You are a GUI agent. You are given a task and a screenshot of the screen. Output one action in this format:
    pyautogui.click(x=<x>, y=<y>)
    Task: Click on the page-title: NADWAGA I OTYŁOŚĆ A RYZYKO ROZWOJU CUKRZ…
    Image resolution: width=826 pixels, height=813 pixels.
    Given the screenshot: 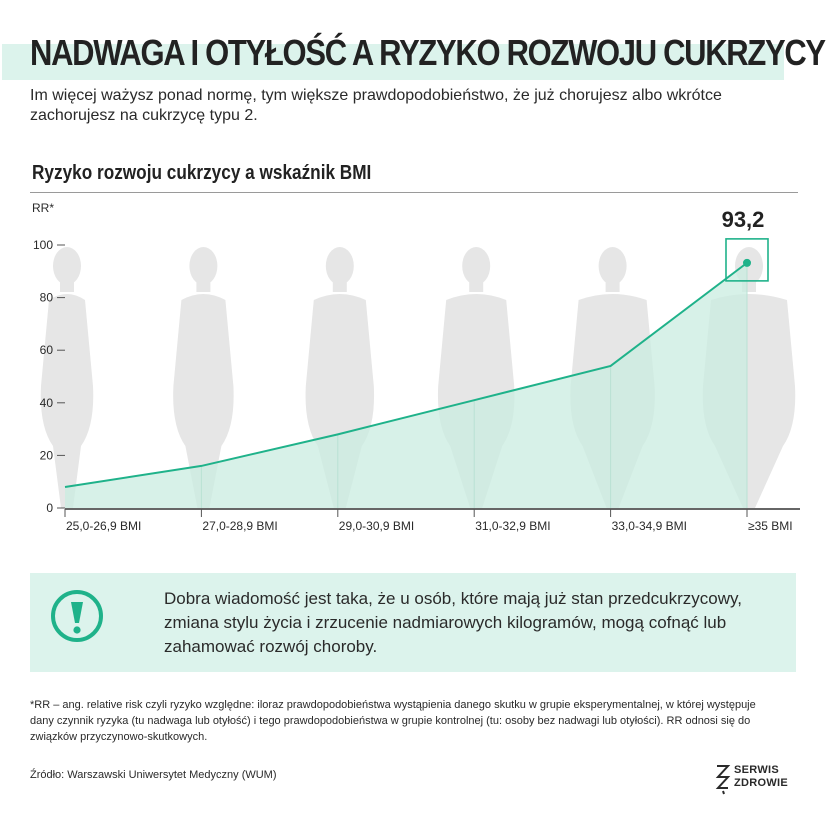 What is the action you would take?
    pyautogui.click(x=428, y=52)
    